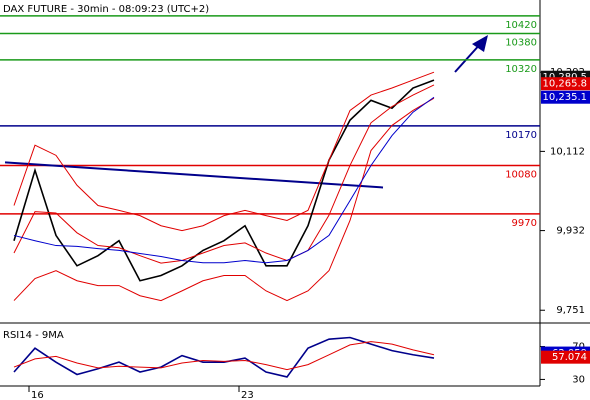  Describe the element at coordinates (247, 395) in the screenshot. I see `x-tick-label: 23` at that location.